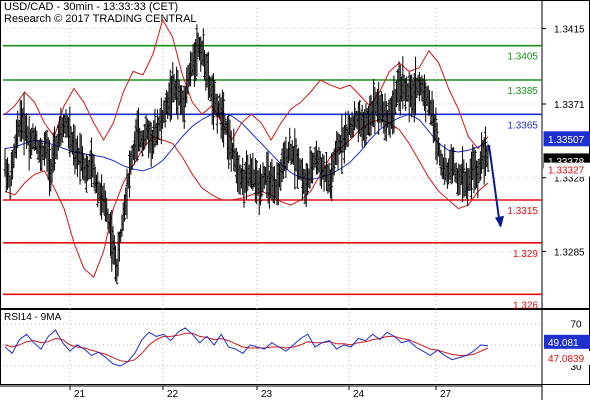 Image resolution: width=590 pixels, height=400 pixels. What do you see at coordinates (446, 394) in the screenshot?
I see `time-tick-label: 27` at bounding box center [446, 394].